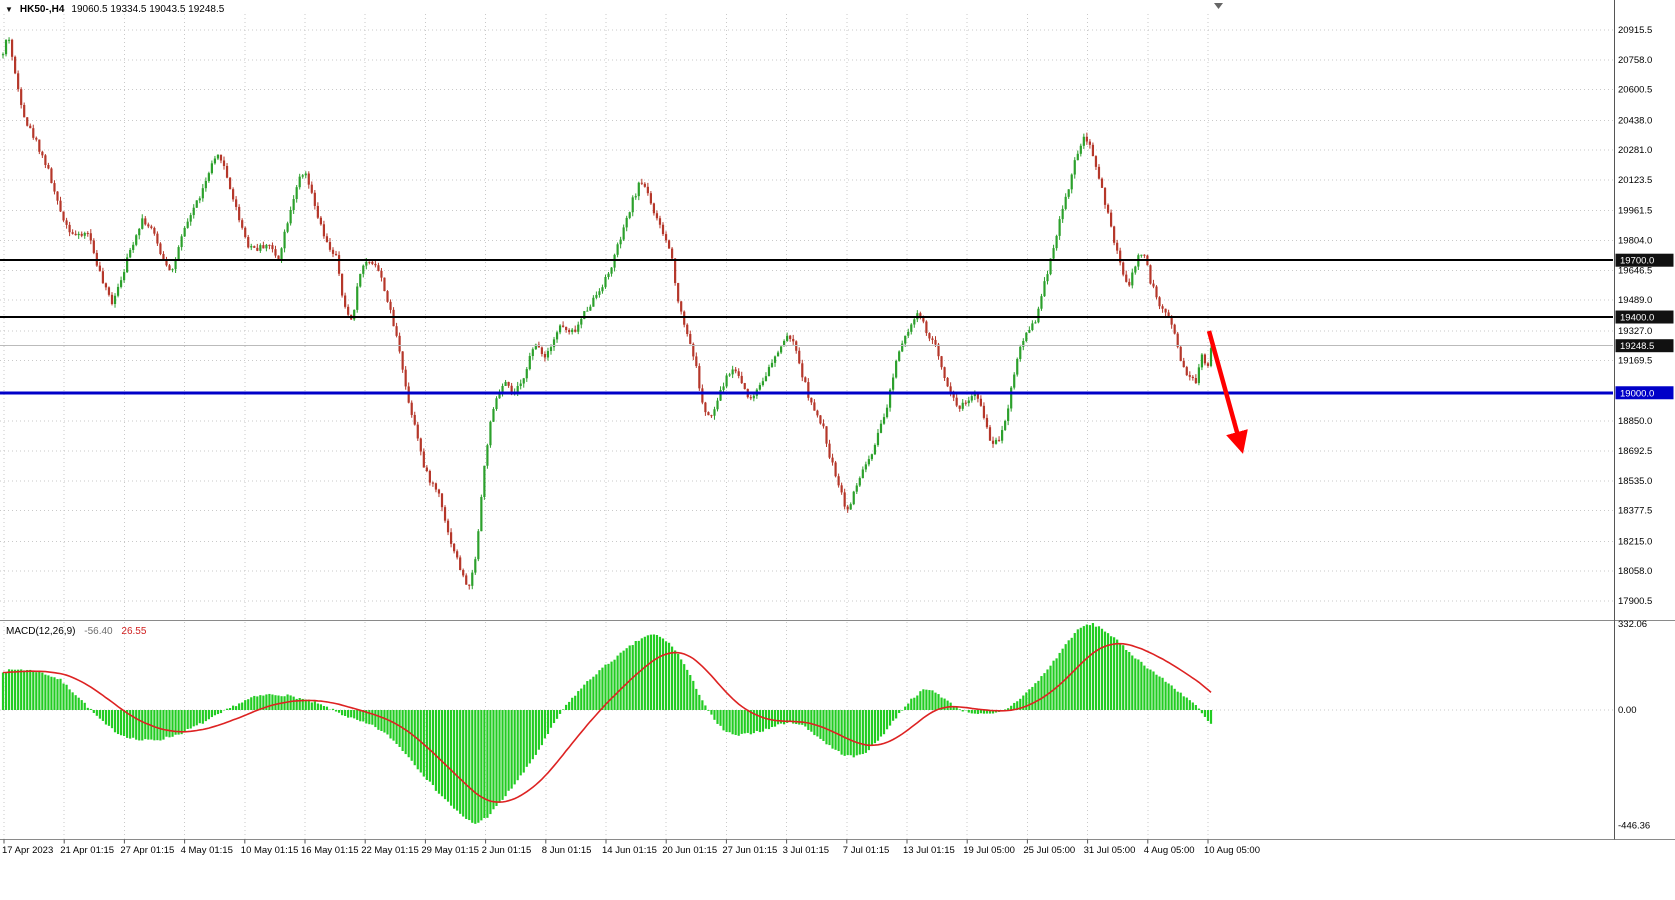 This screenshot has height=900, width=1675. Describe the element at coordinates (1635, 421) in the screenshot. I see `svg-text: 18850.0` at that location.